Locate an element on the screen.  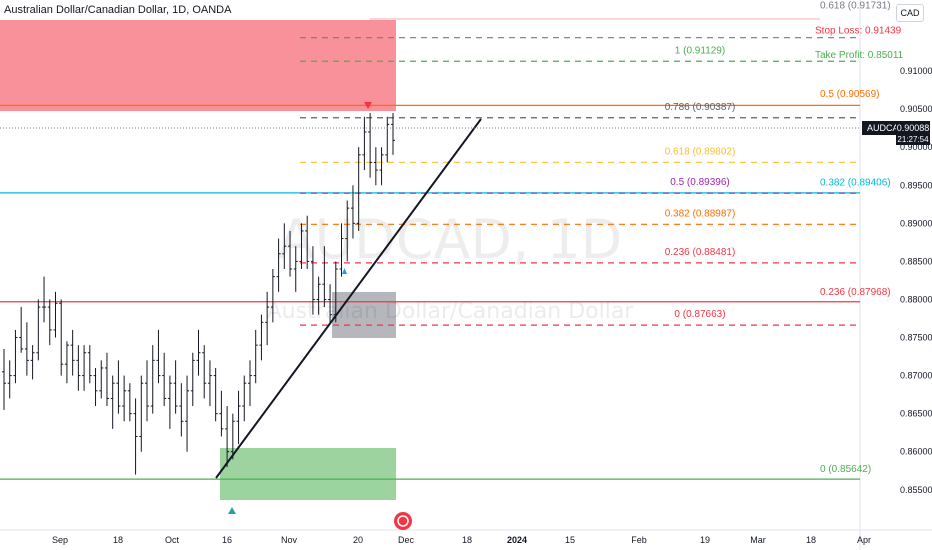
fib-label: 0 (0.87663) is located at coordinates (699, 314).